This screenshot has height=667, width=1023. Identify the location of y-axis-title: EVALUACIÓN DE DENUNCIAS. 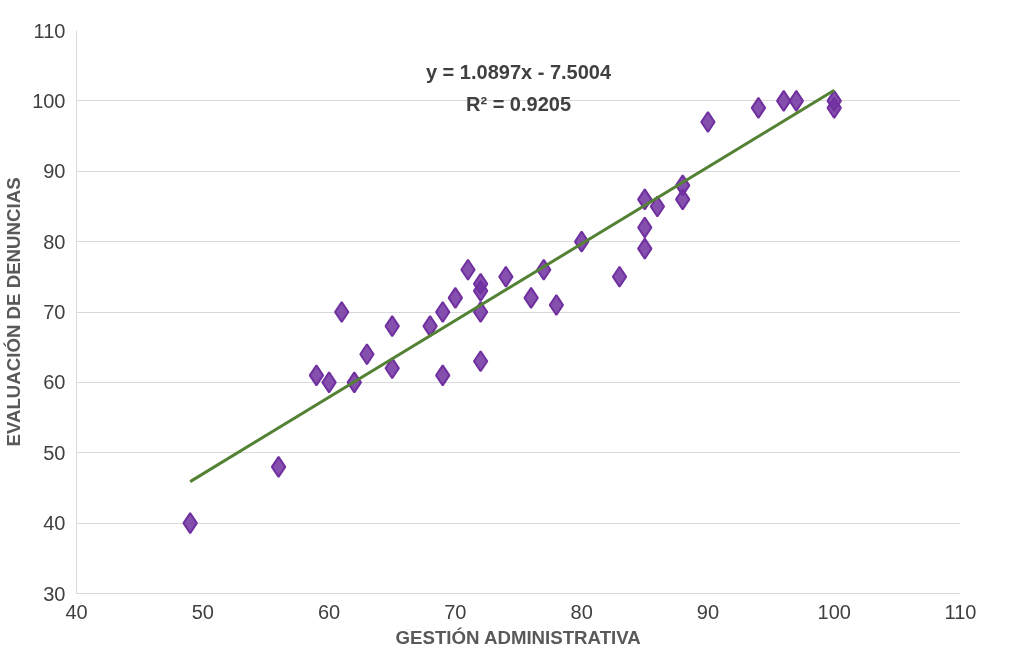
(14, 312).